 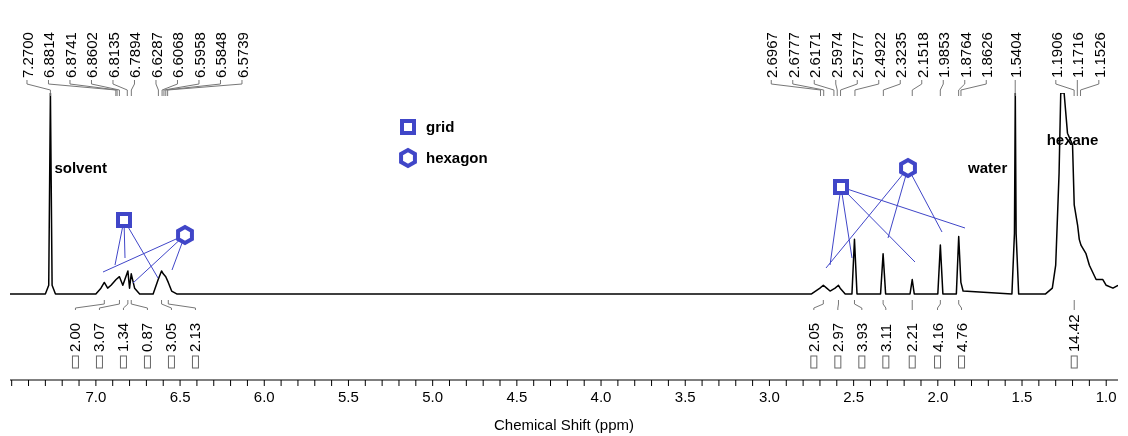 What do you see at coordinates (944, 55) in the screenshot?
I see `annotation: 1.9853` at bounding box center [944, 55].